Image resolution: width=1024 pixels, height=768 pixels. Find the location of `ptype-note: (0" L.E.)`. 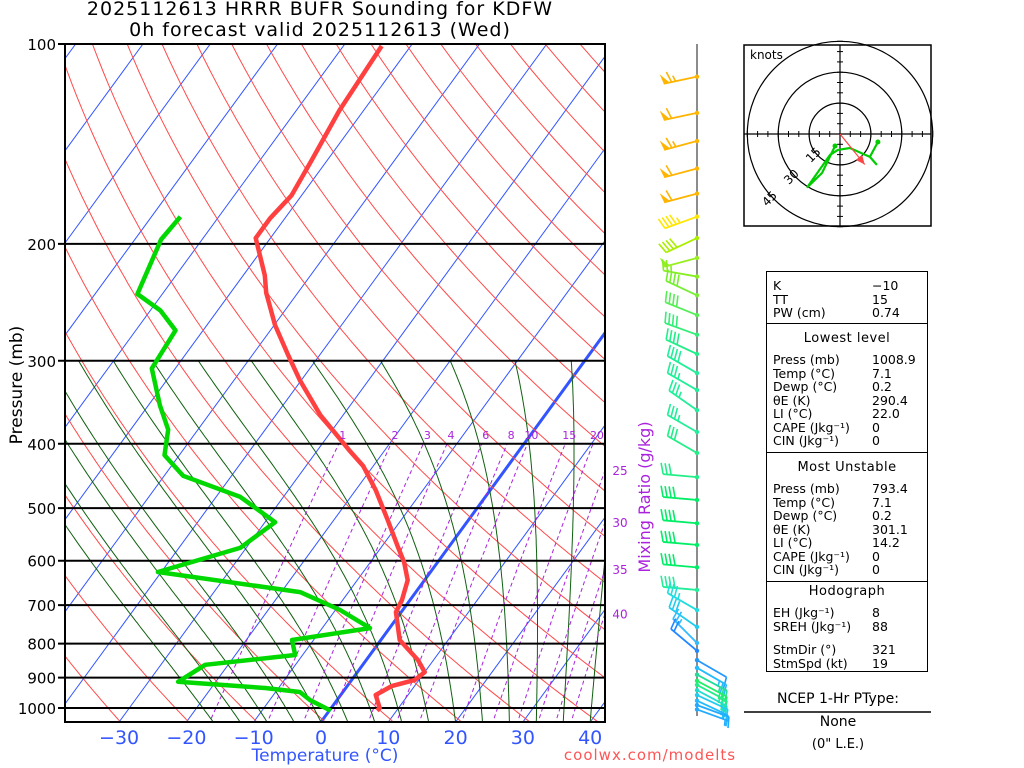

ptype-note: (0" L.E.) is located at coordinates (838, 744).